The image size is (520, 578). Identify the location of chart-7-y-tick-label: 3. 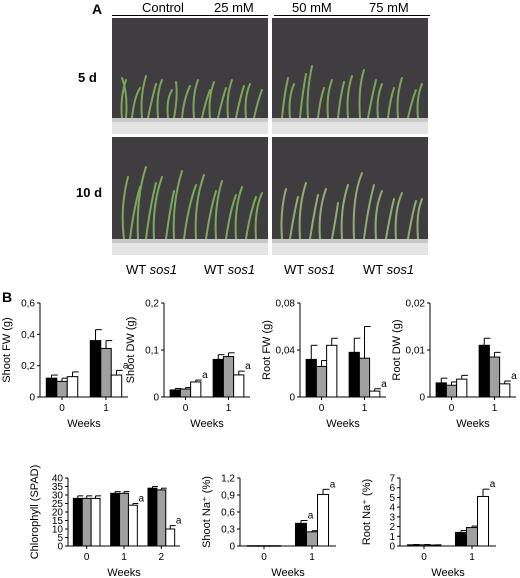
(392, 517).